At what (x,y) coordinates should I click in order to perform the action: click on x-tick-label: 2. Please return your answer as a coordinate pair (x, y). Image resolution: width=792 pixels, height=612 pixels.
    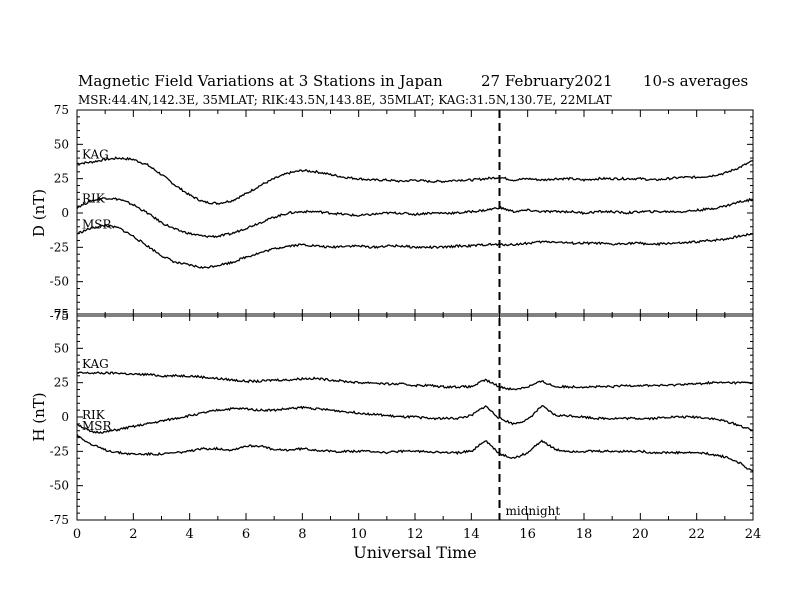
    Looking at the image, I should click on (133, 534).